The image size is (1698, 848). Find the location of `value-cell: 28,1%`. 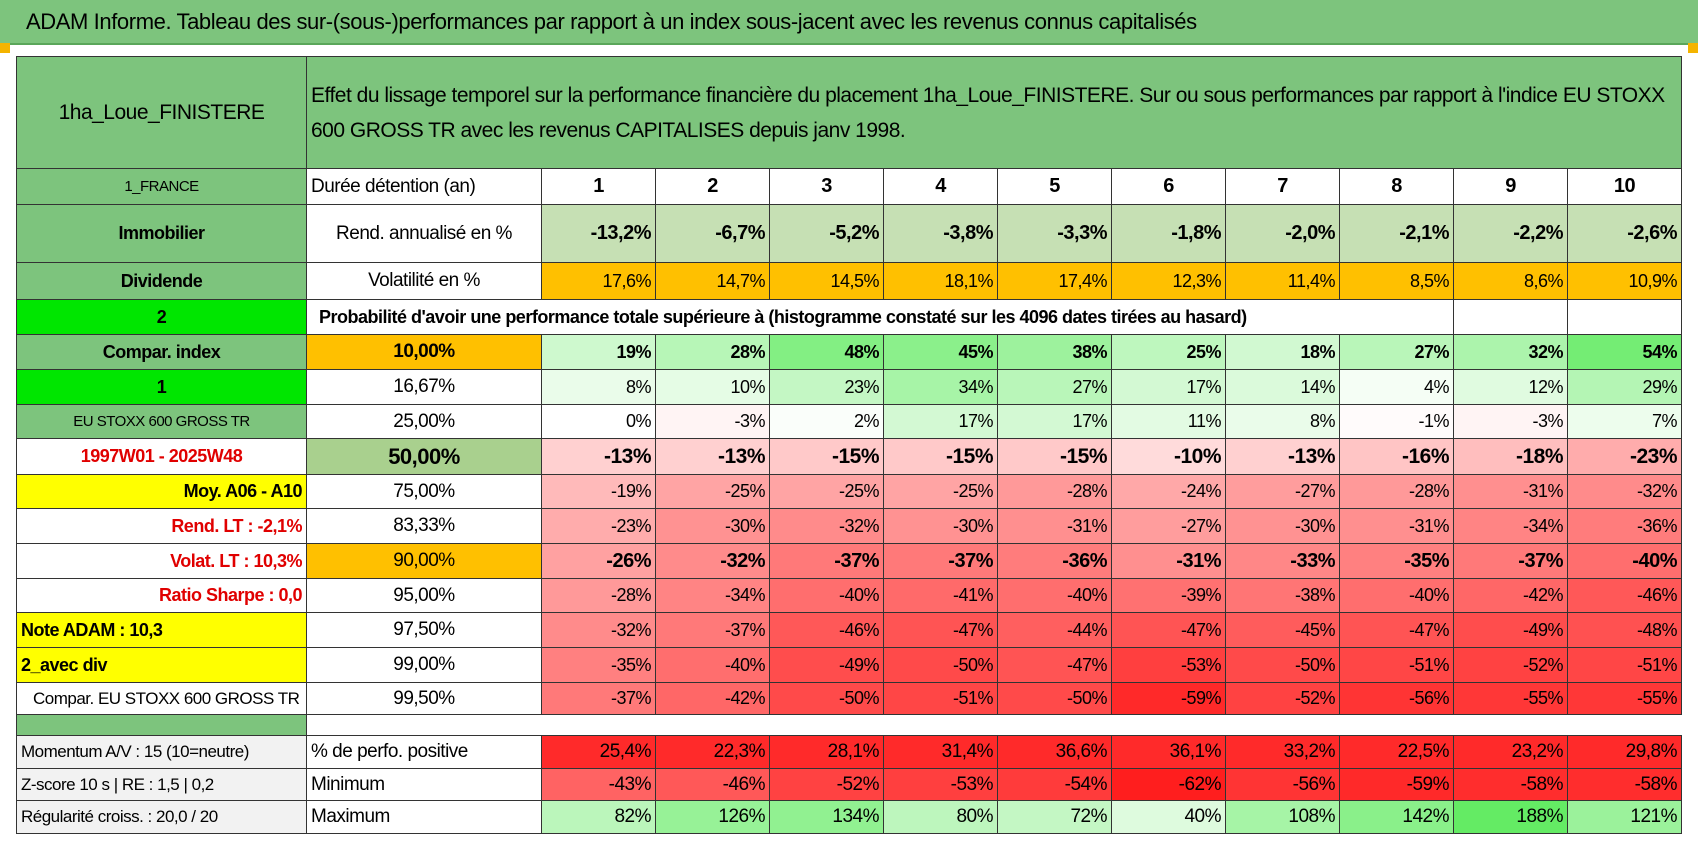

value-cell: 28,1% is located at coordinates (826, 752).